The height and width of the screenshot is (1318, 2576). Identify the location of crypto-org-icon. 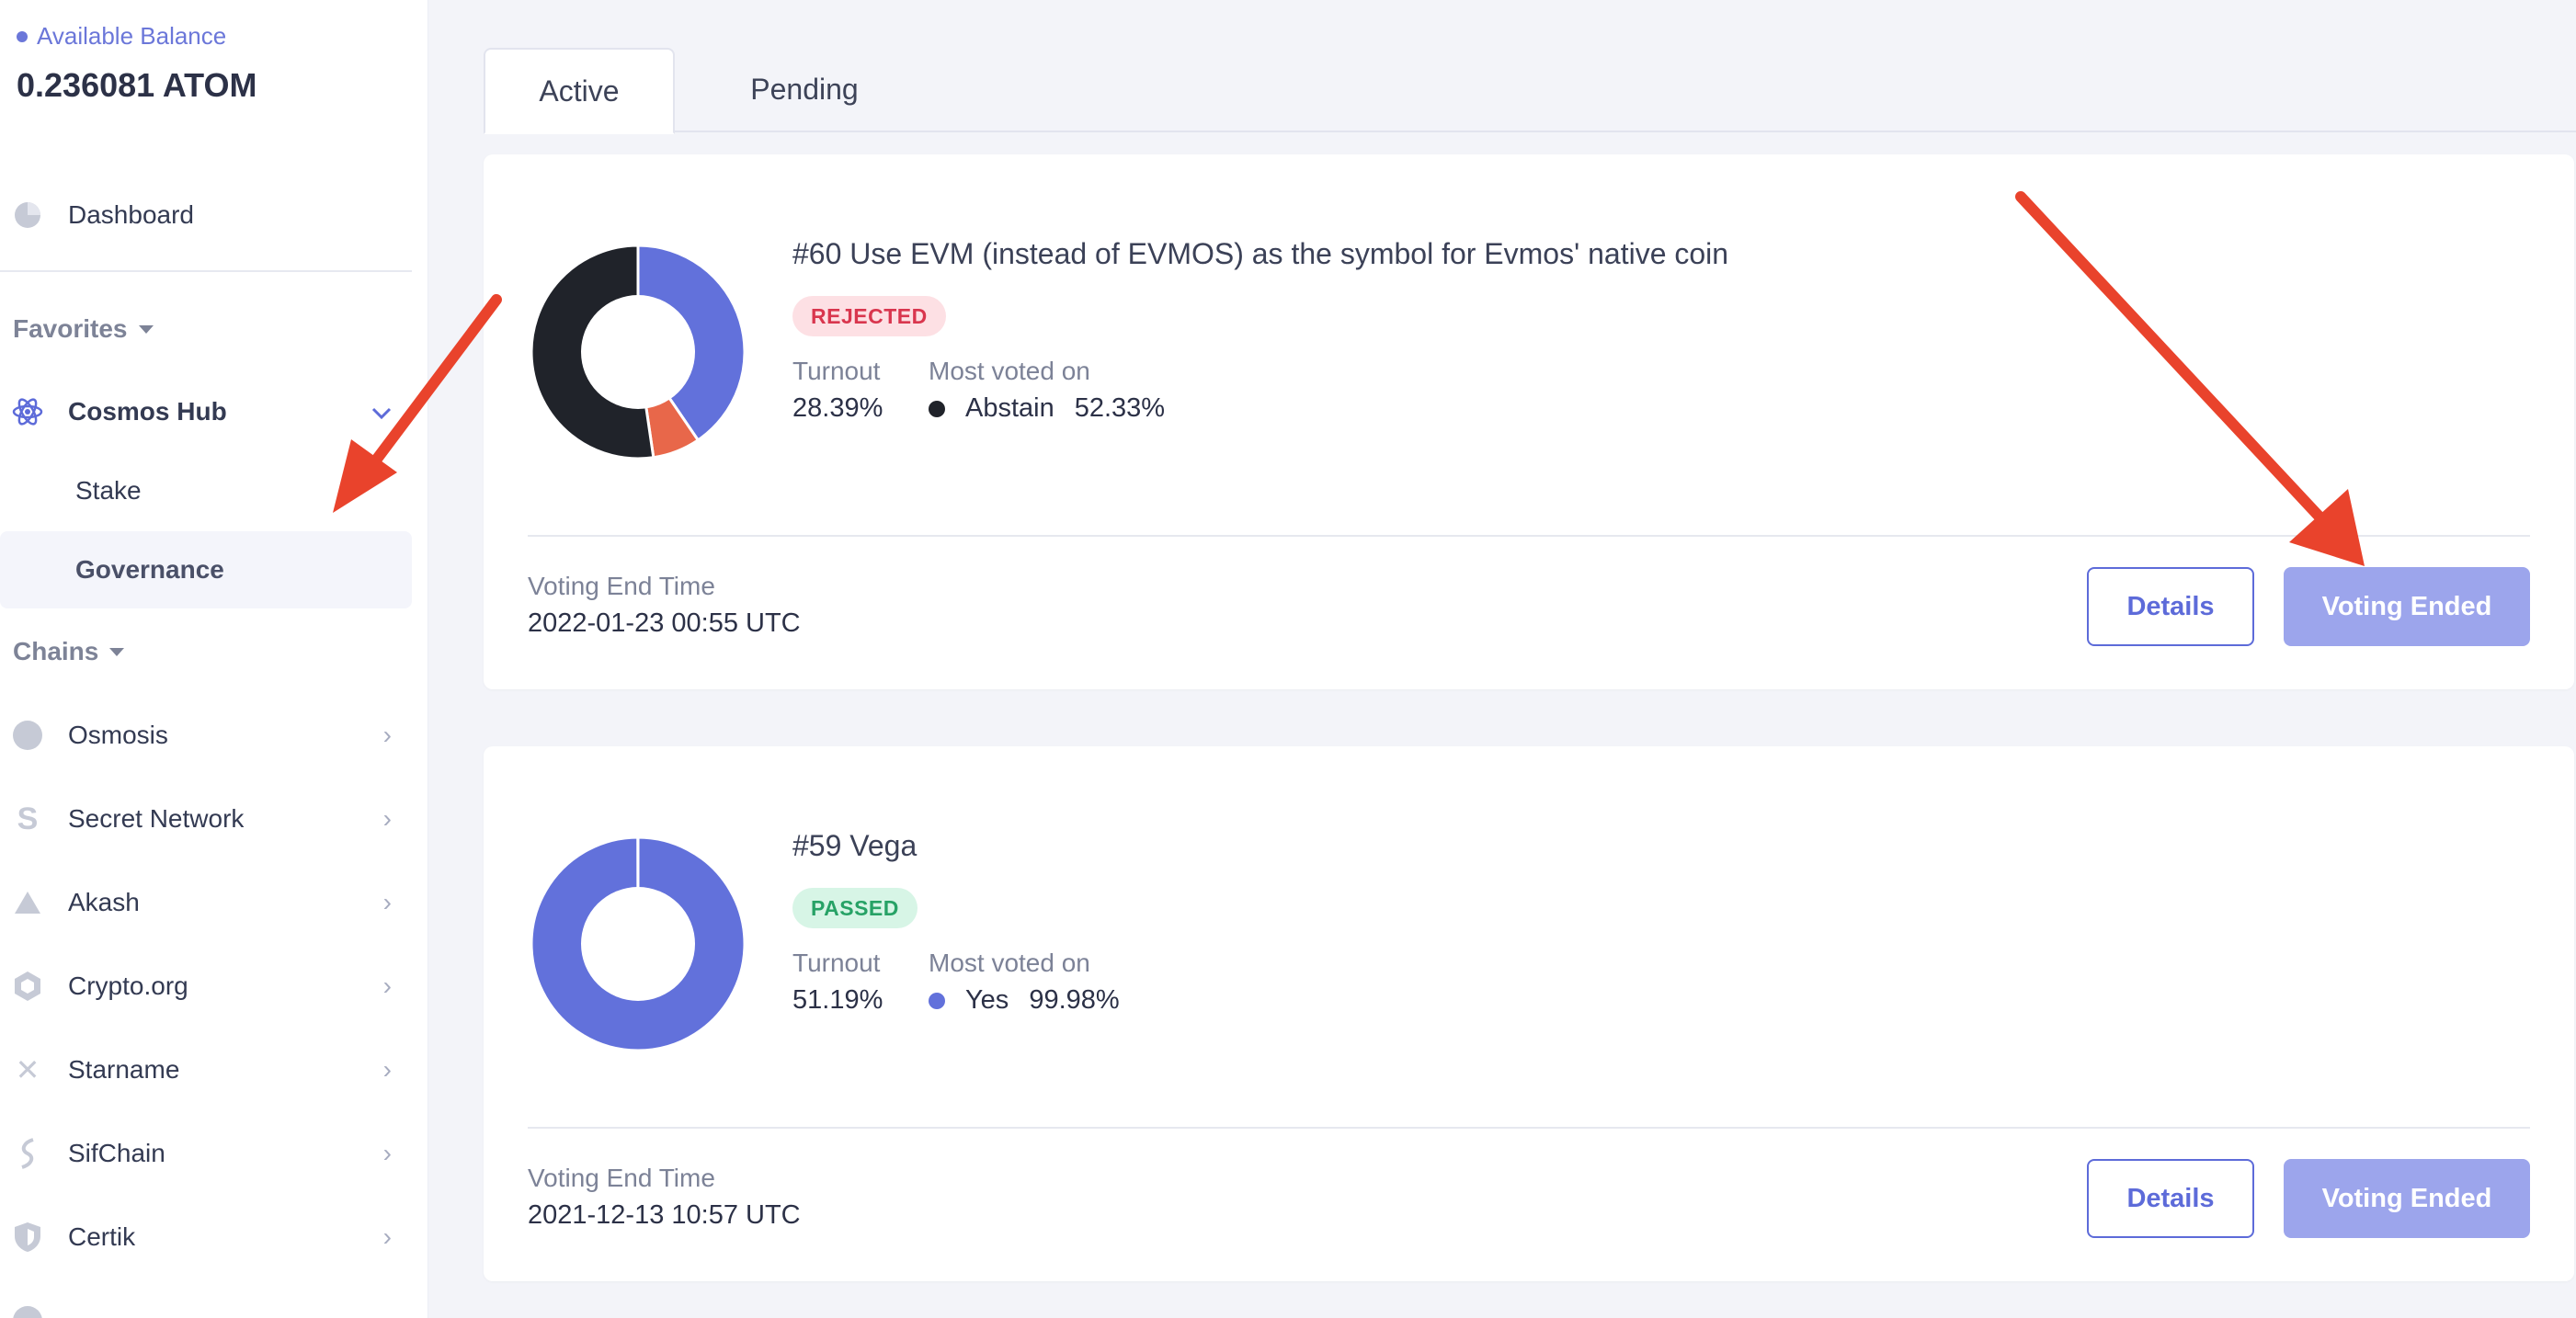
(27, 986).